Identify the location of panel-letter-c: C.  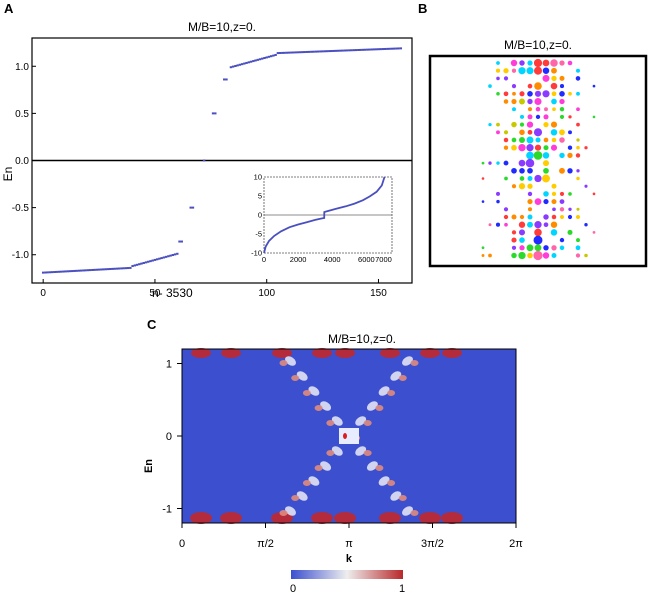
(152, 324).